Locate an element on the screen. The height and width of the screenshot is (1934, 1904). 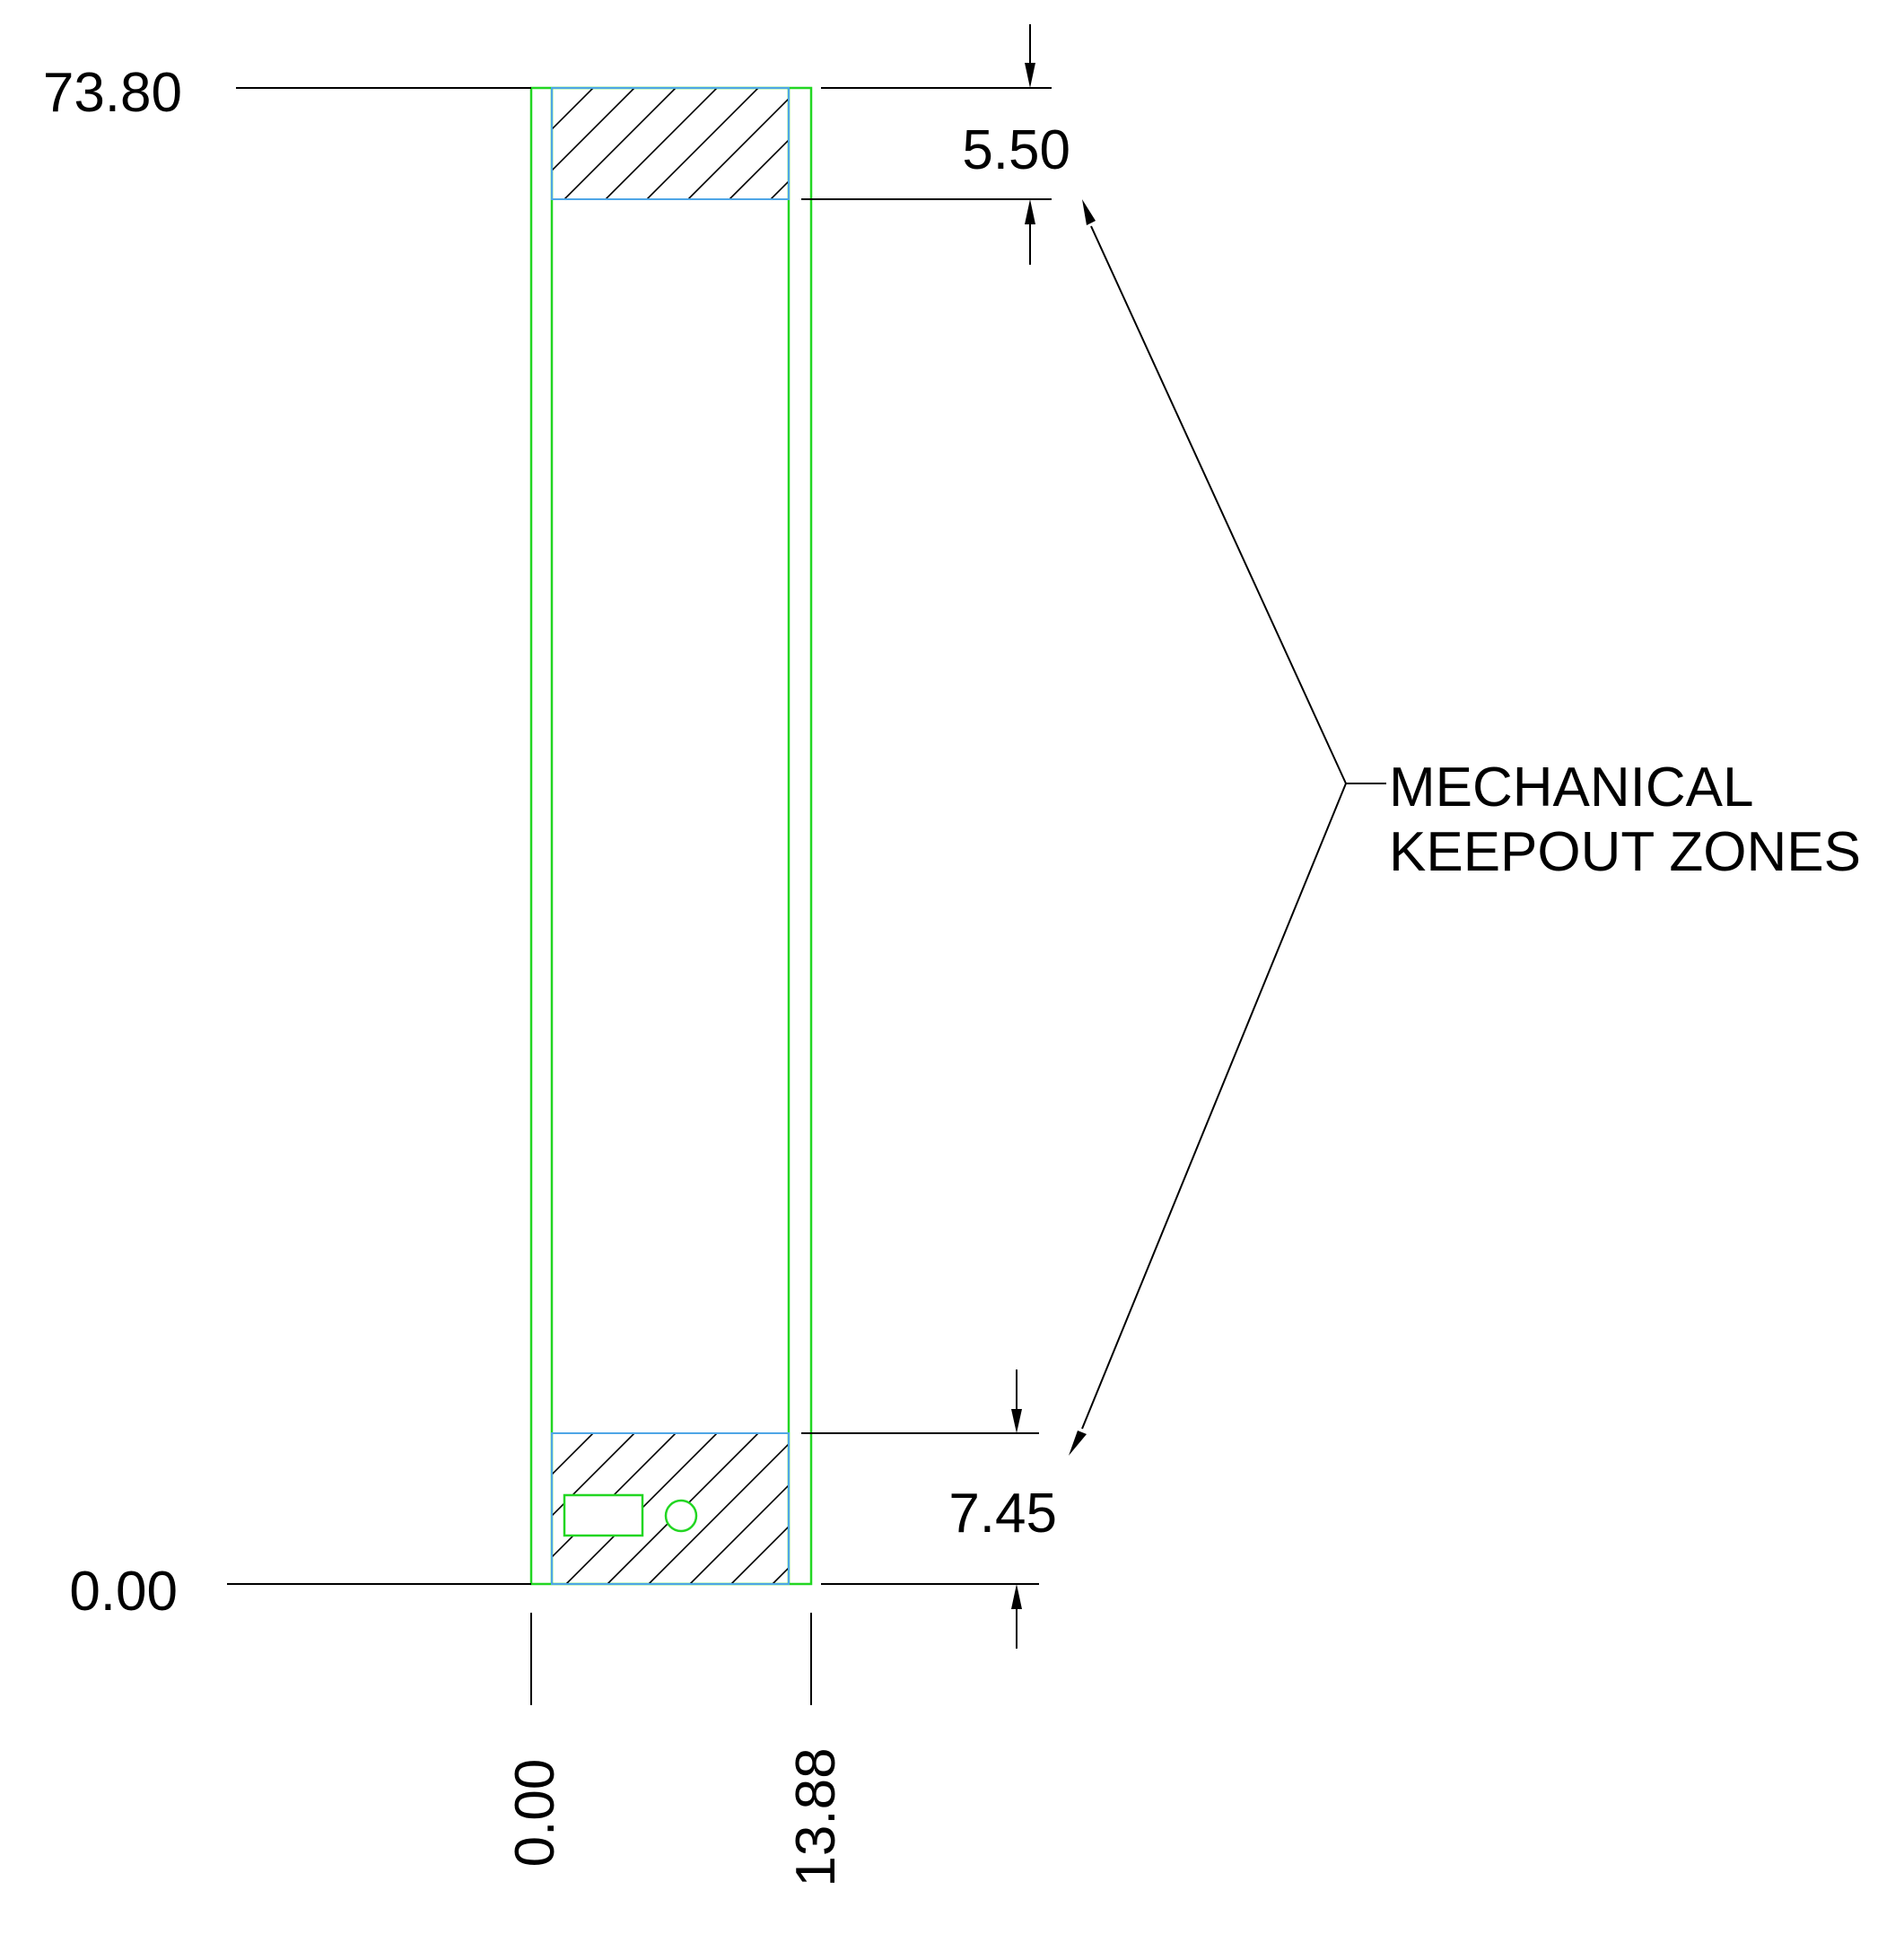
callout-arrowhead-upper is located at coordinates (1089, 212).